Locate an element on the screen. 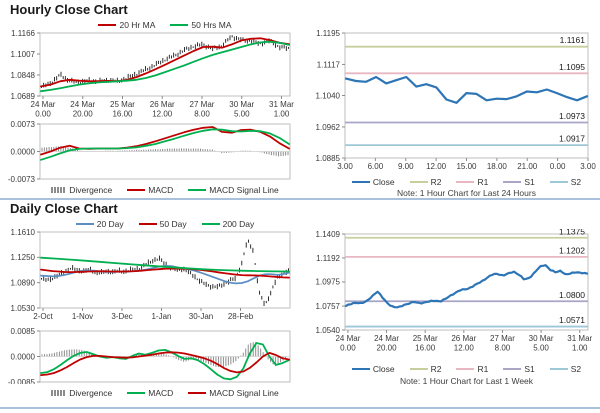 This screenshot has width=600, height=413. svg-text: 1.0917 is located at coordinates (572, 139).